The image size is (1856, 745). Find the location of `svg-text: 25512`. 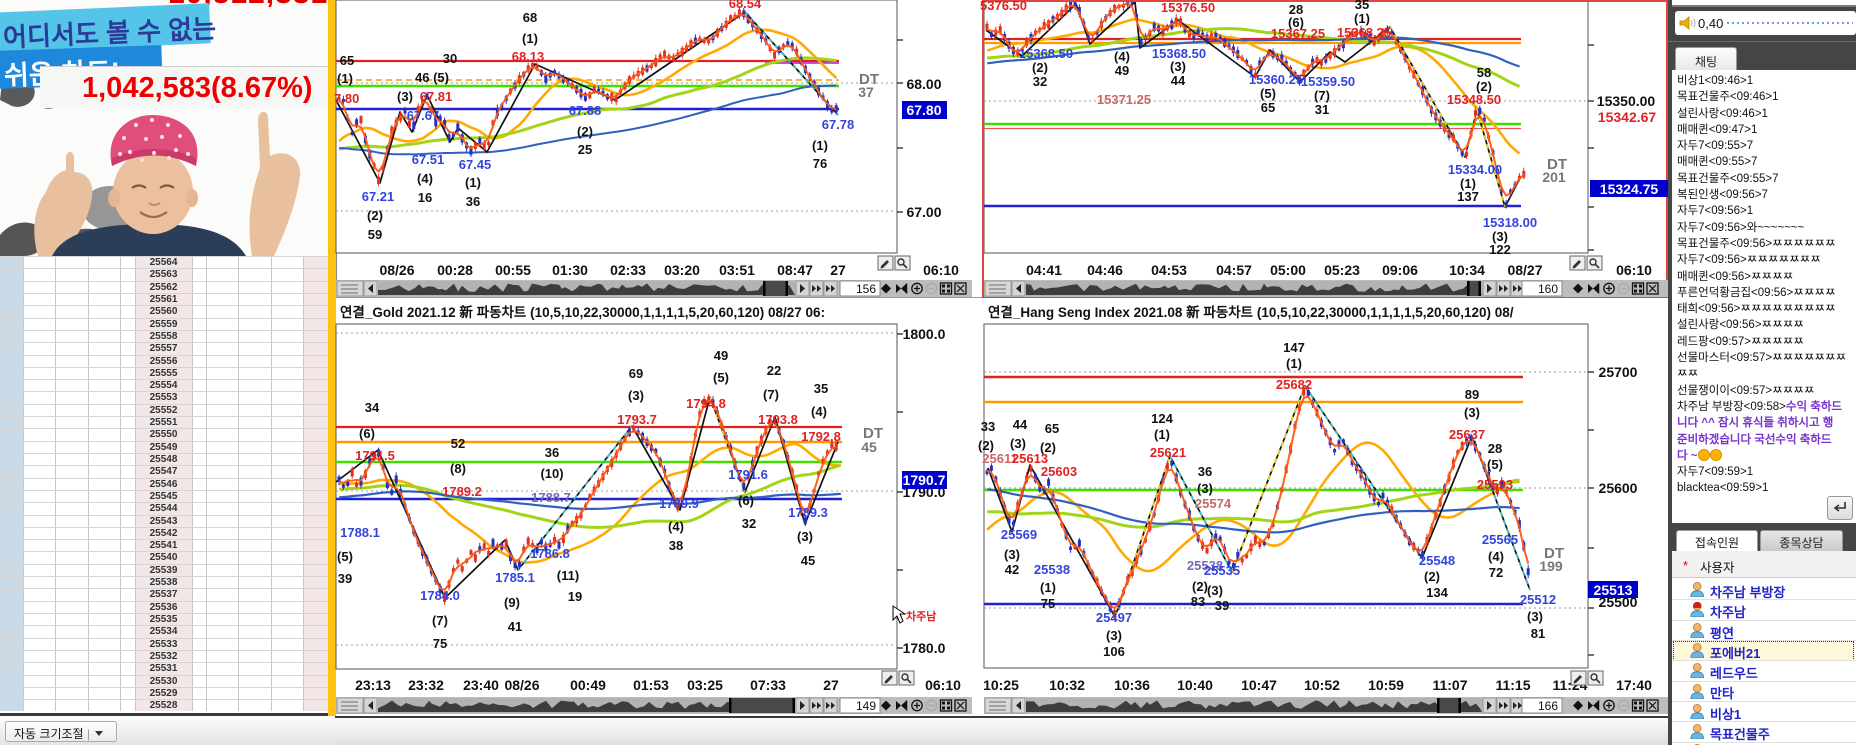

svg-text: 25512 is located at coordinates (1538, 599).